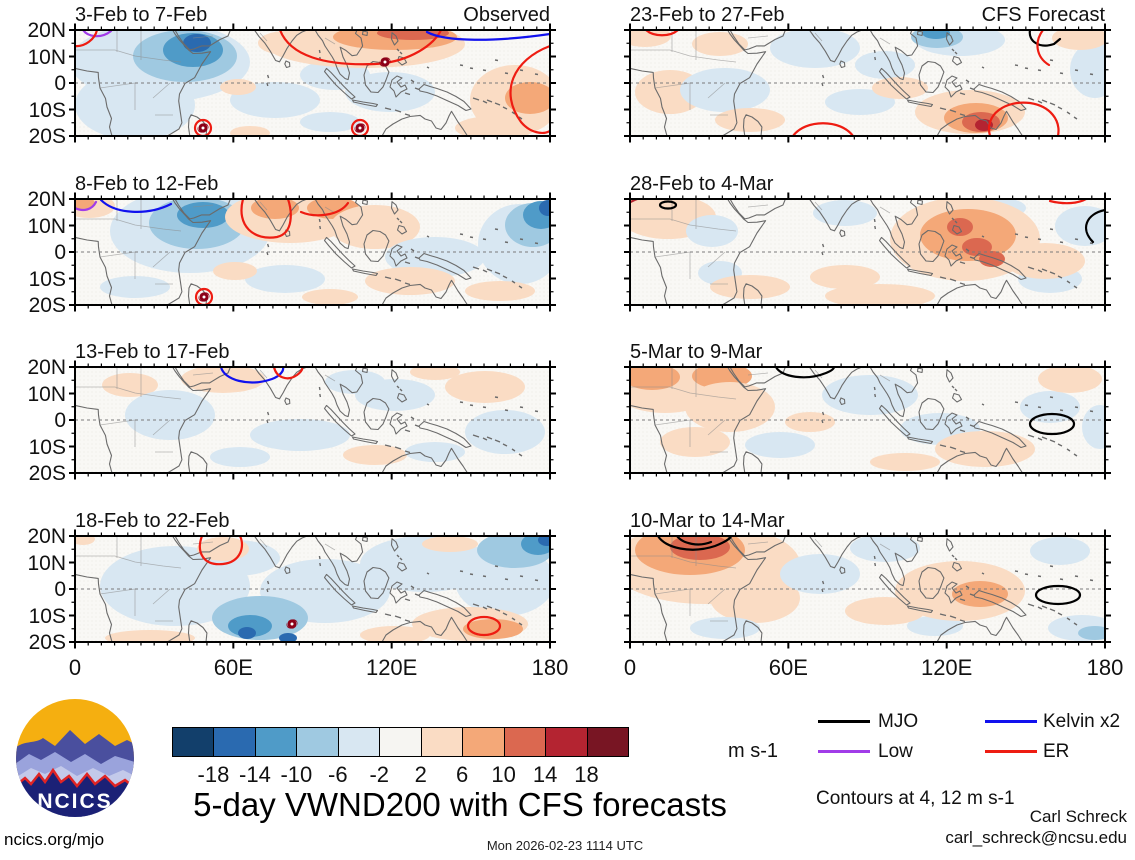 Image resolution: width=1135 pixels, height=860 pixels. I want to click on x-axis-label: 120E, so click(391, 667).